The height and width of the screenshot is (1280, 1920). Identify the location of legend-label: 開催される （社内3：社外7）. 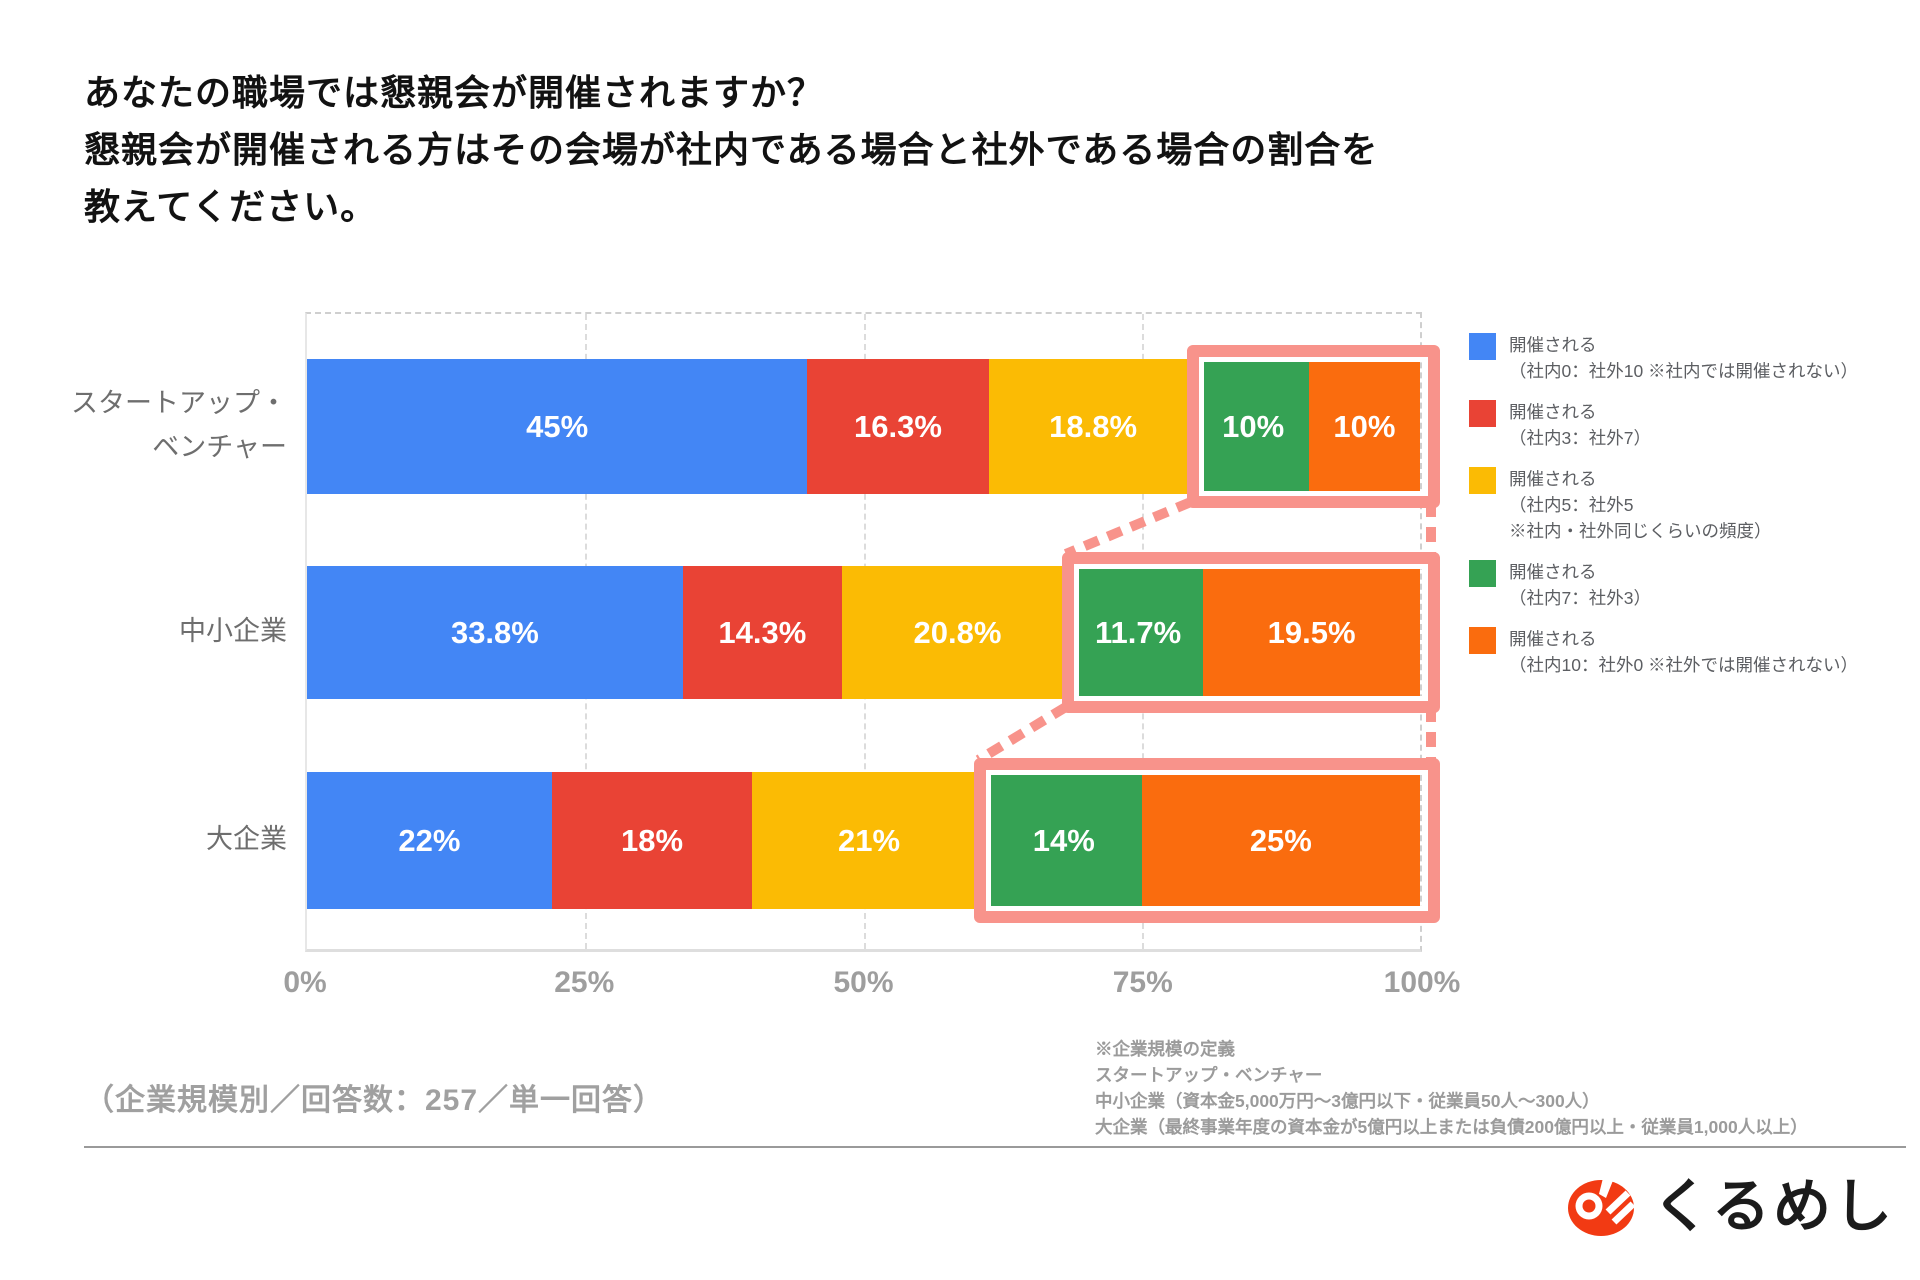
(1580, 425).